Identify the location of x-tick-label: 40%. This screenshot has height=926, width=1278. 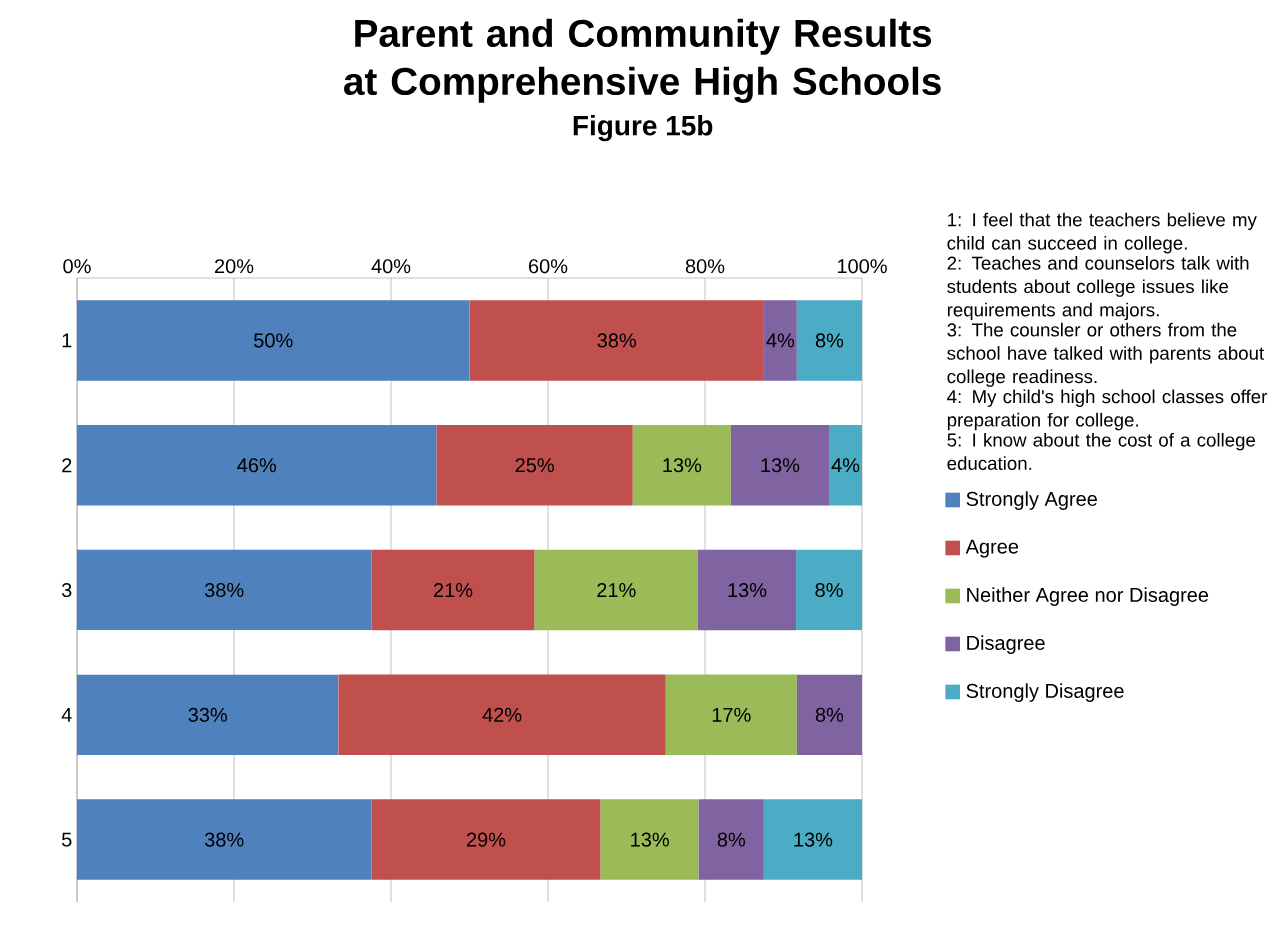
(391, 266).